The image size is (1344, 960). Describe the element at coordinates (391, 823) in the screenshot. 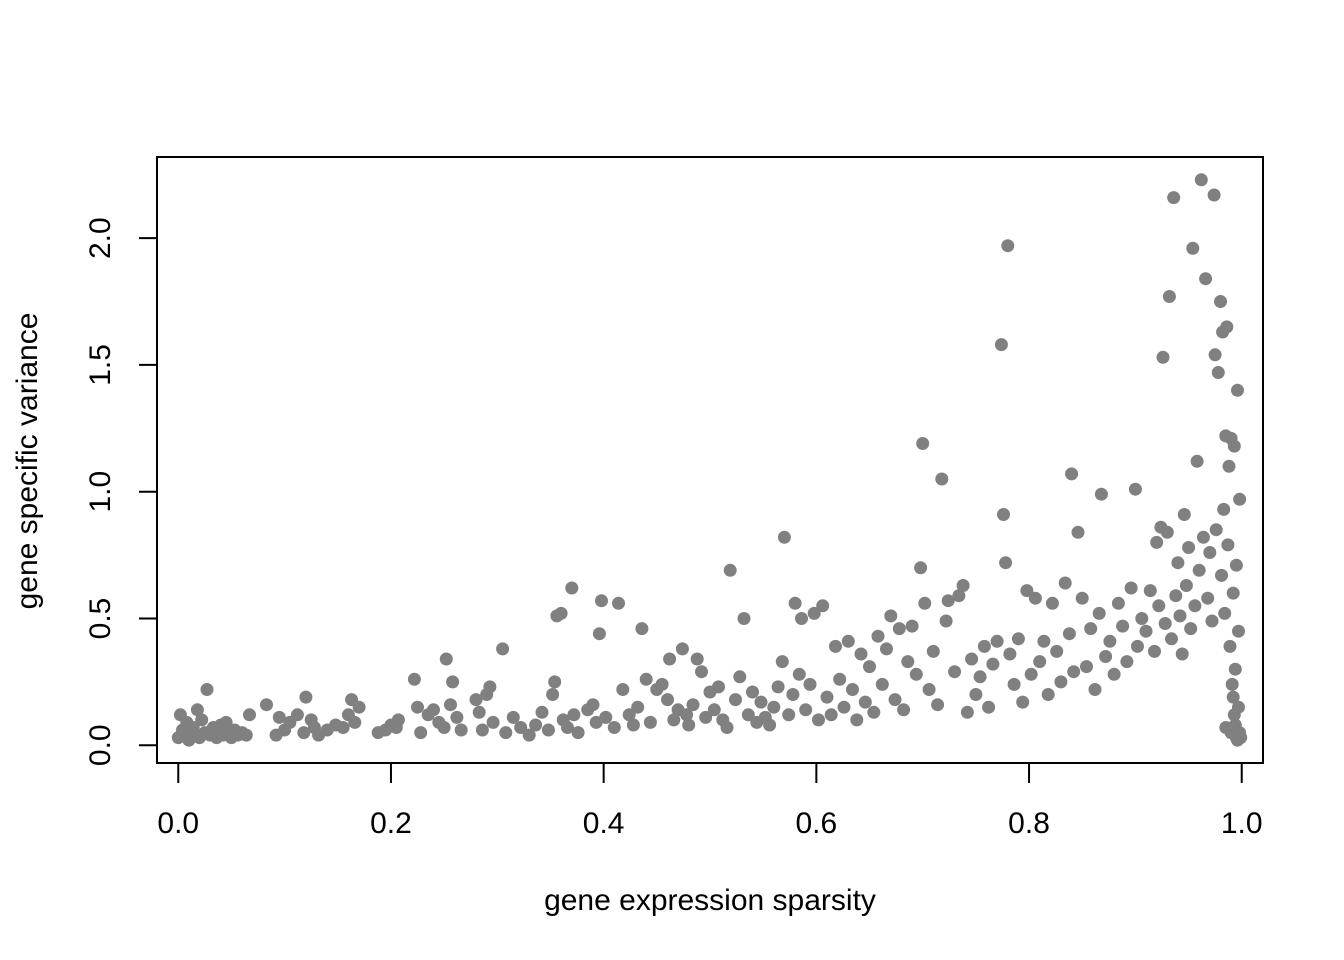

I see `x-tick-label: 0.2` at that location.